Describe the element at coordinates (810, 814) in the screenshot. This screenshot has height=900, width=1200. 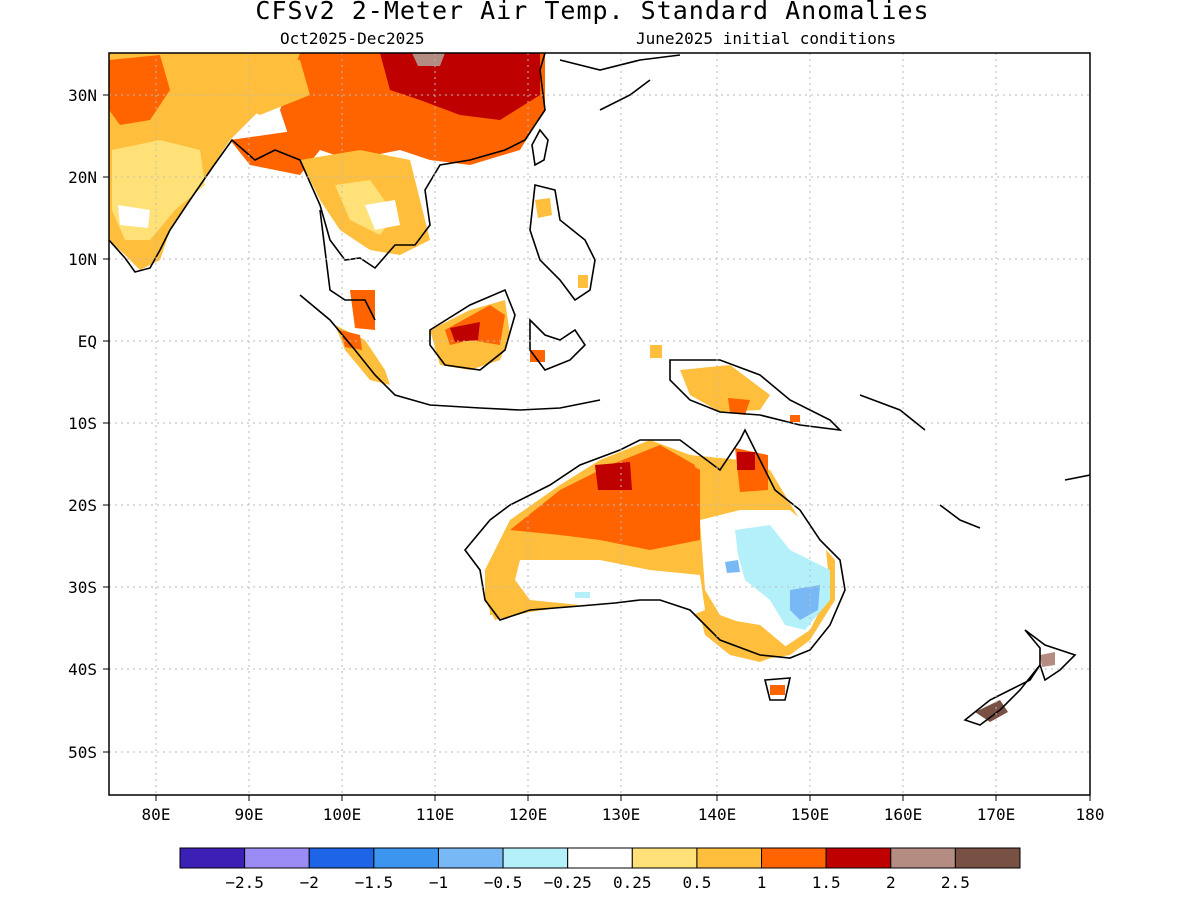
I see `lon-tick-label: 150E` at that location.